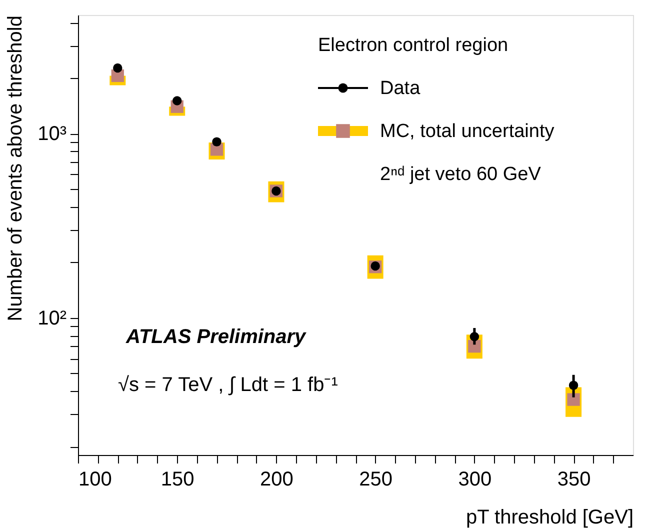 Image resolution: width=649 pixels, height=528 pixels. I want to click on y-tick-label: 10³, so click(52, 134).